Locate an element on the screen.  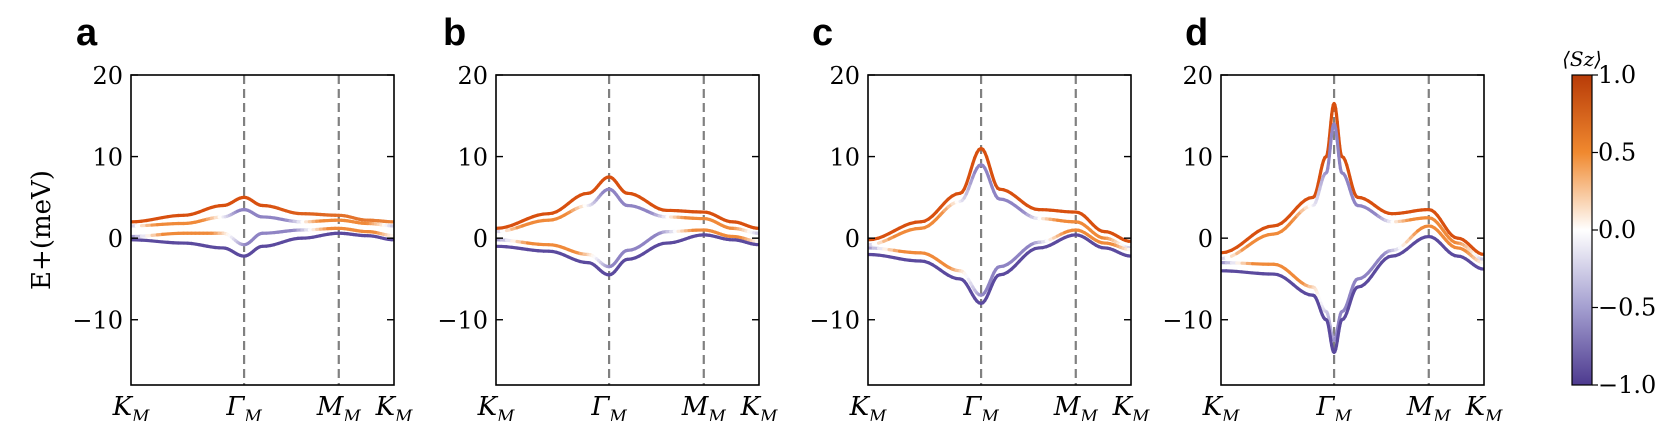
colorbar-tick-label: 0.0 is located at coordinates (1617, 230).